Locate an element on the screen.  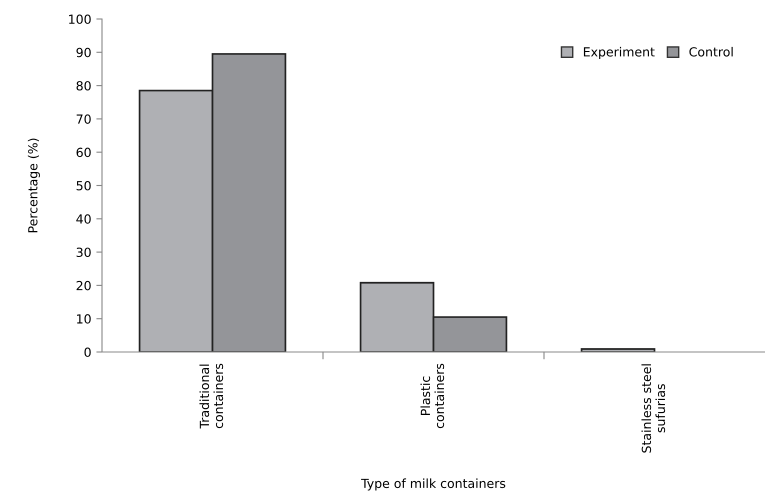
y-tick-label: 60 is located at coordinates (83, 153).